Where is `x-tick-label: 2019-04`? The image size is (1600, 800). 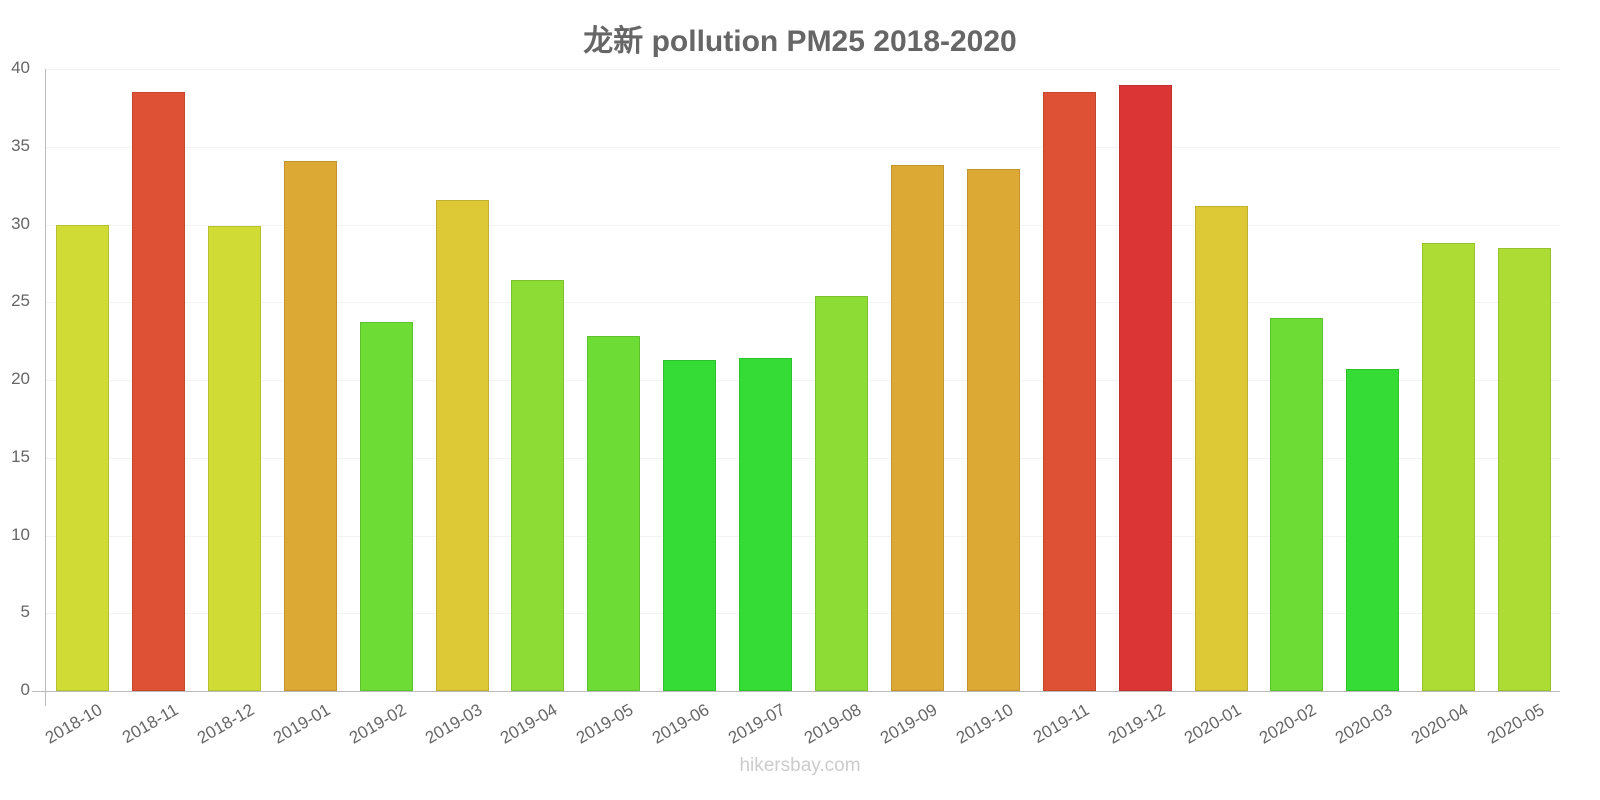 x-tick-label: 2019-04 is located at coordinates (529, 724).